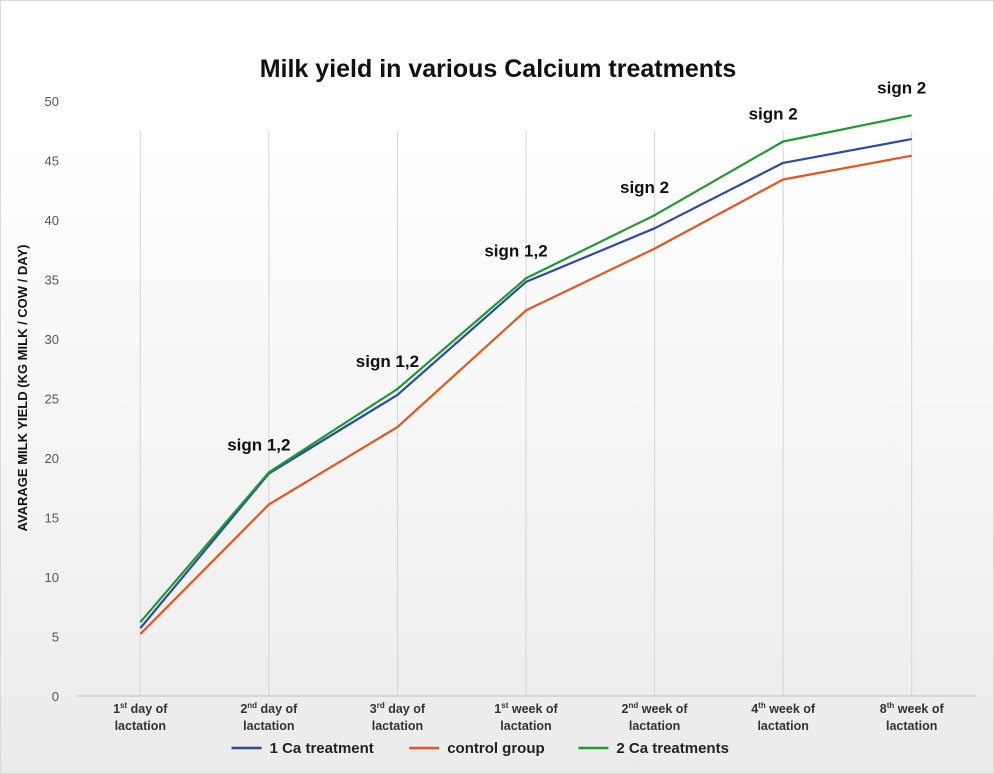 Image resolution: width=994 pixels, height=774 pixels. What do you see at coordinates (496, 748) in the screenshot?
I see `legend-label: control group` at bounding box center [496, 748].